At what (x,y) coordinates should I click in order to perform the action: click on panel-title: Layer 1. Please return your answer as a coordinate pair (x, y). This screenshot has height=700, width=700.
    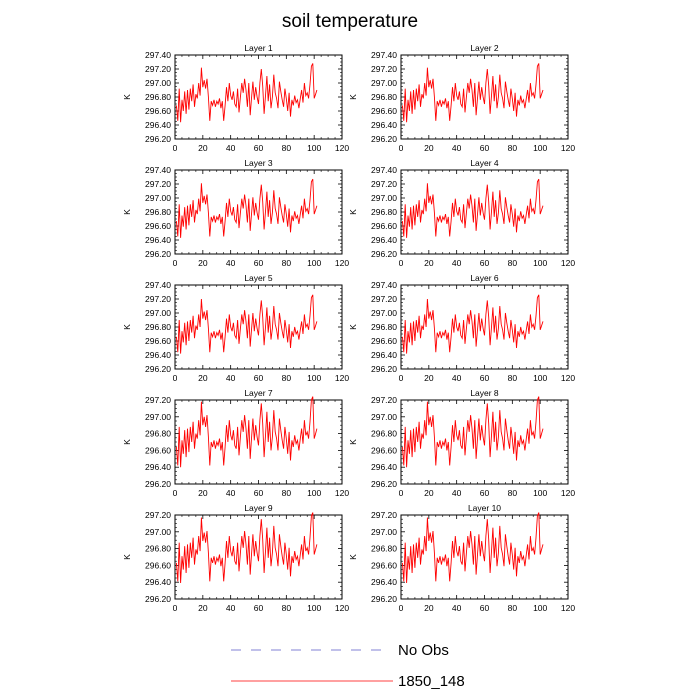
    Looking at the image, I should click on (258, 48).